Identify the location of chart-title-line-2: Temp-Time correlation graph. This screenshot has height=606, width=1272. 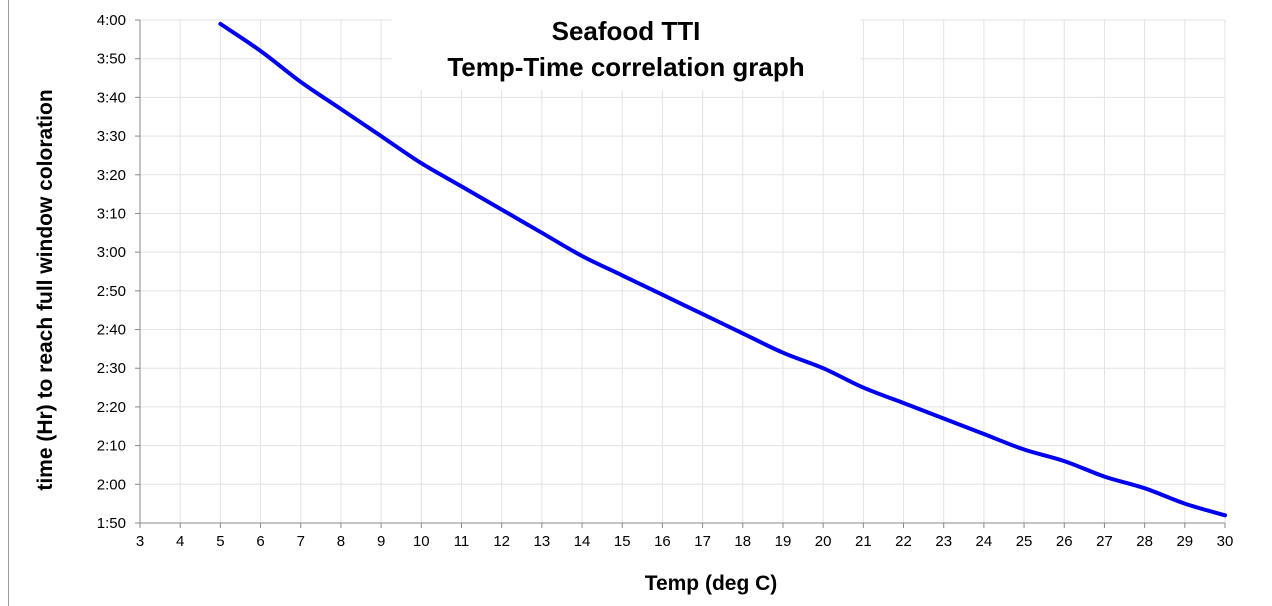
(625, 67).